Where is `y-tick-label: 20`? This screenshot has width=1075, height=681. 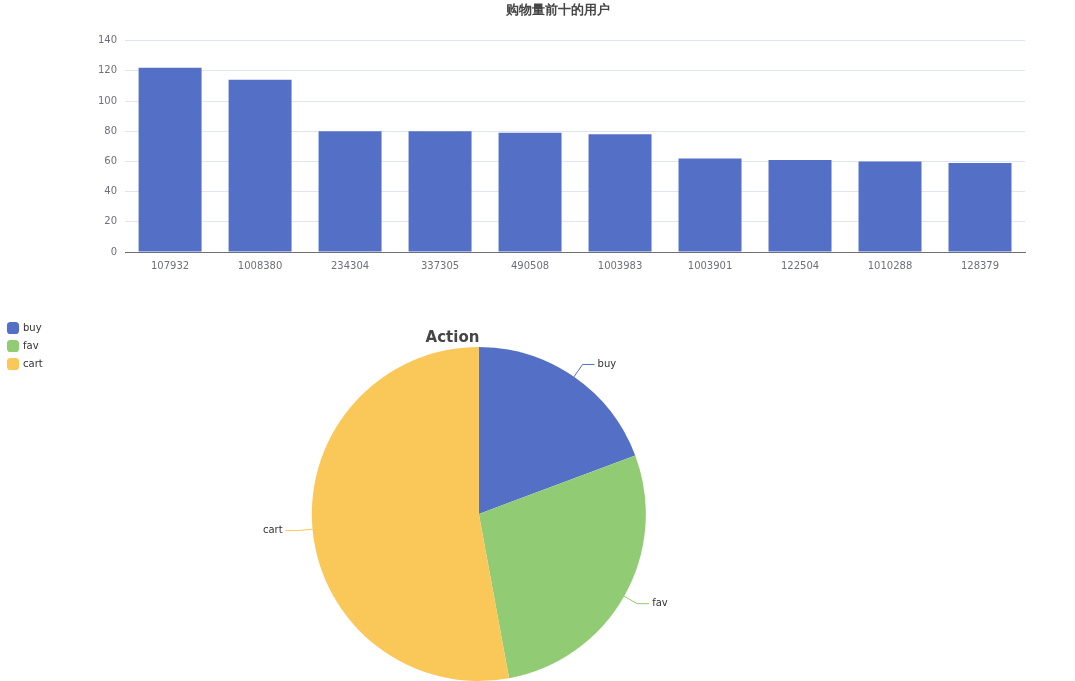 y-tick-label: 20 is located at coordinates (111, 221).